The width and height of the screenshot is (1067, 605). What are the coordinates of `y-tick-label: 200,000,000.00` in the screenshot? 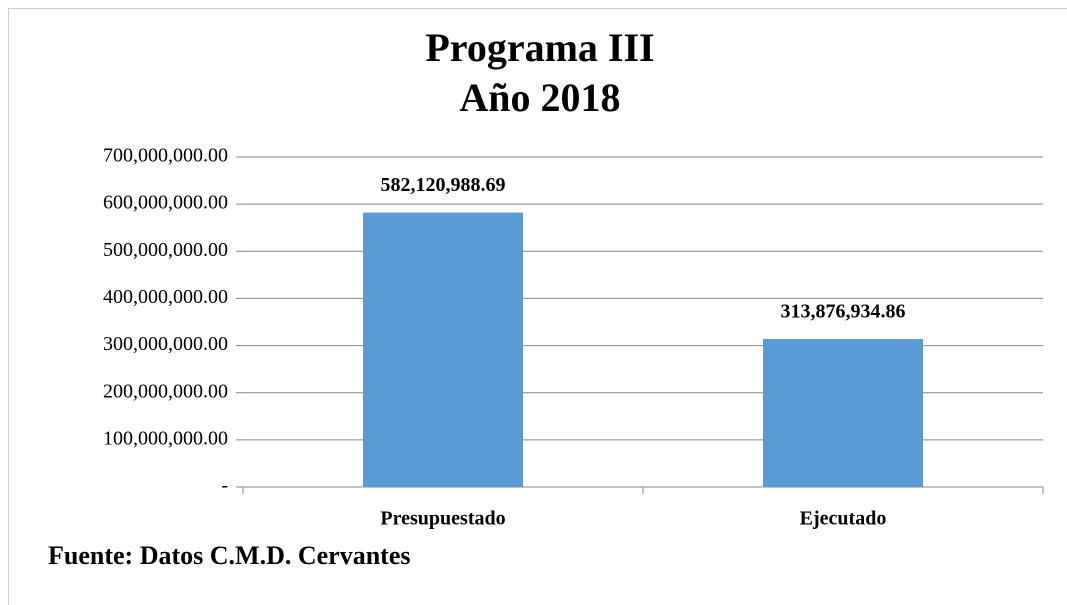 It's located at (165, 391).